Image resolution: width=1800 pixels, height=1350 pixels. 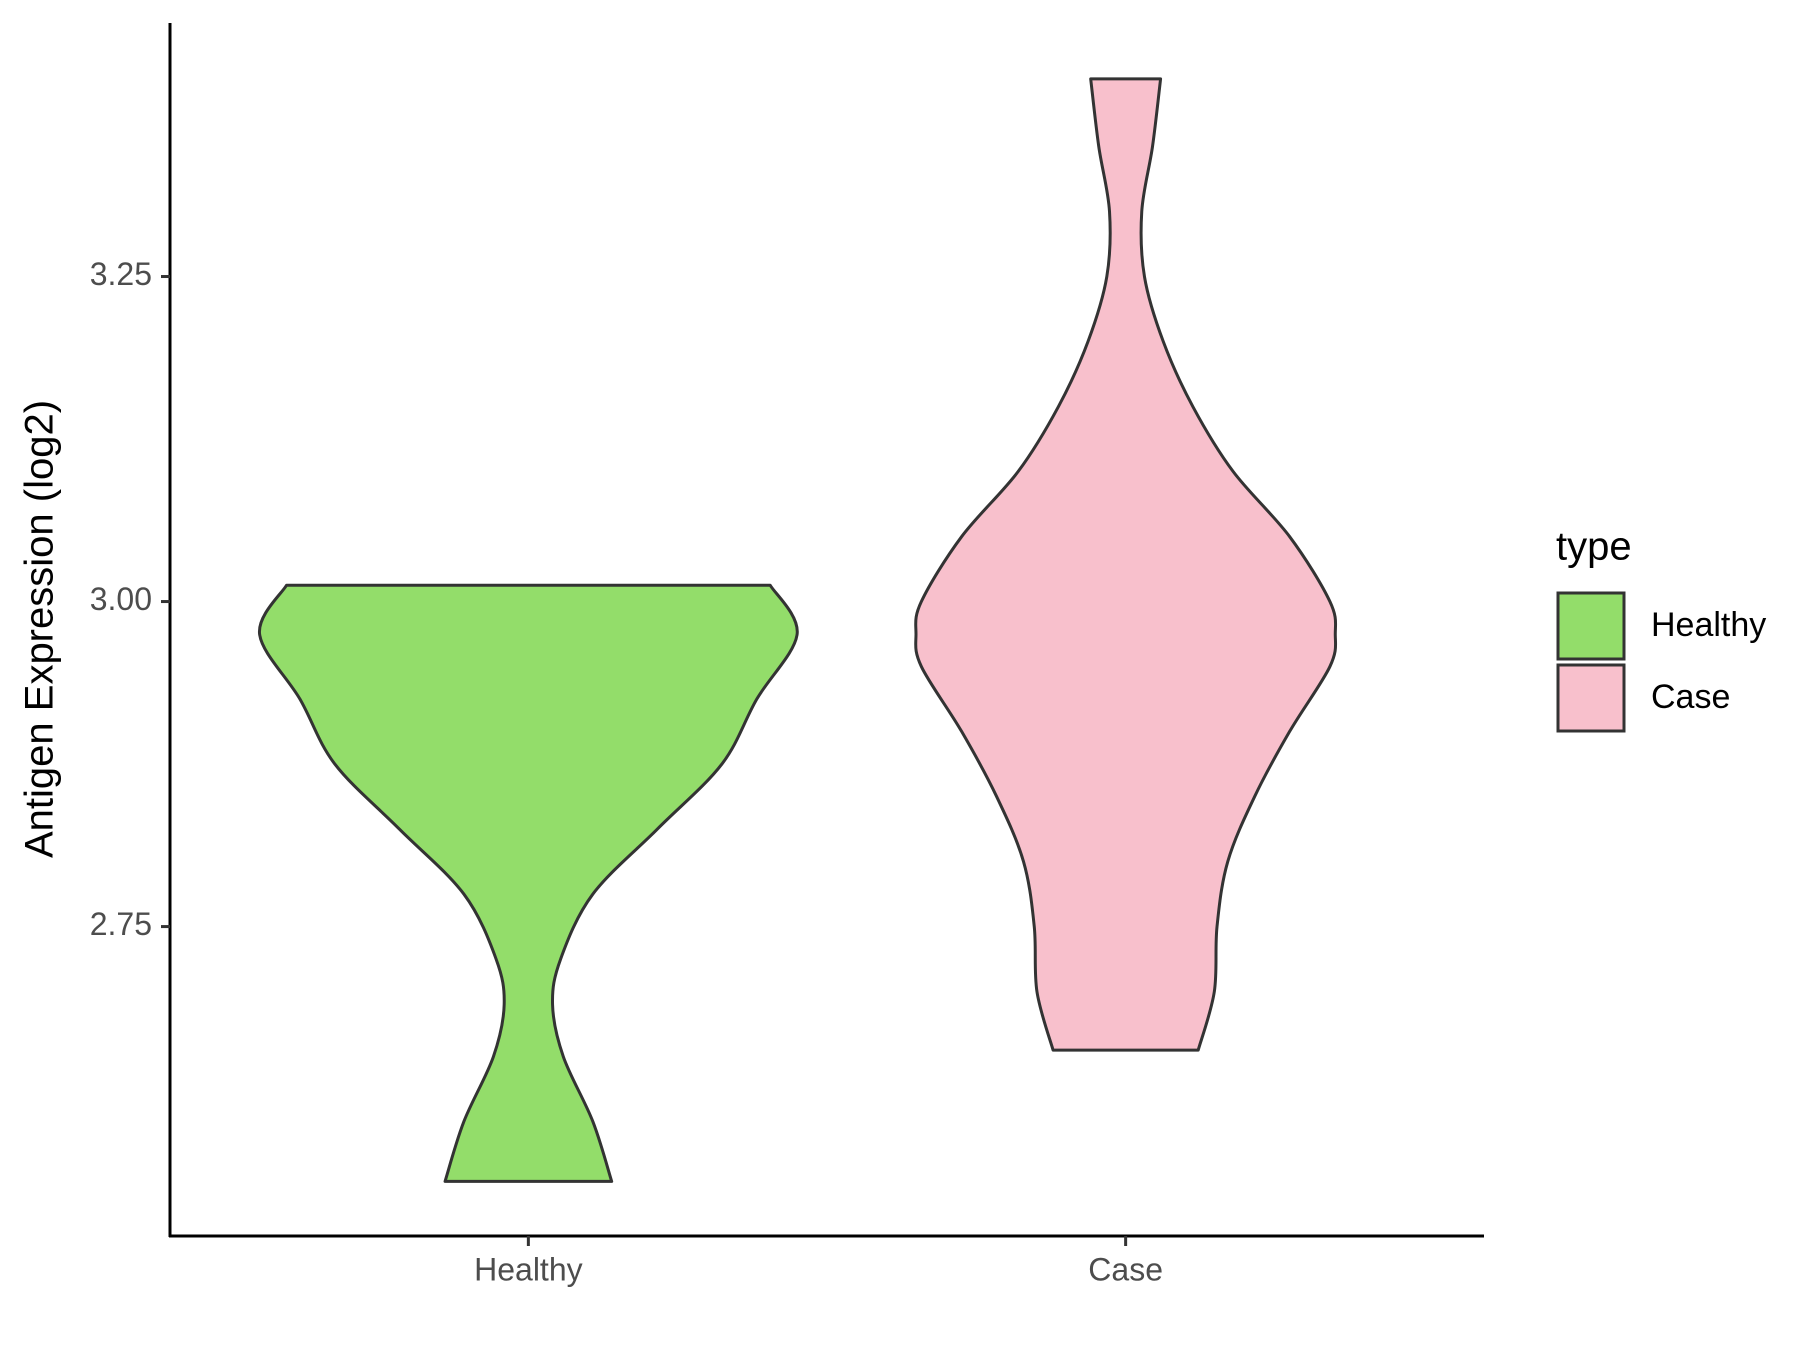 I want to click on y-tick-label: 3.00, so click(x=121, y=599).